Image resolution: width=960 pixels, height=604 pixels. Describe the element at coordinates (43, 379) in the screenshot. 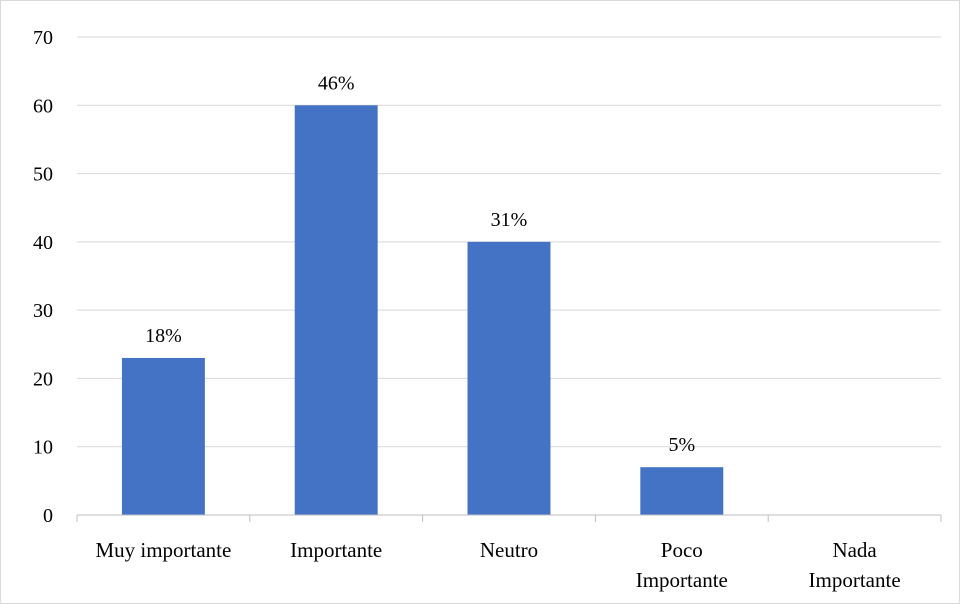

I see `y-tick-label: 20` at that location.